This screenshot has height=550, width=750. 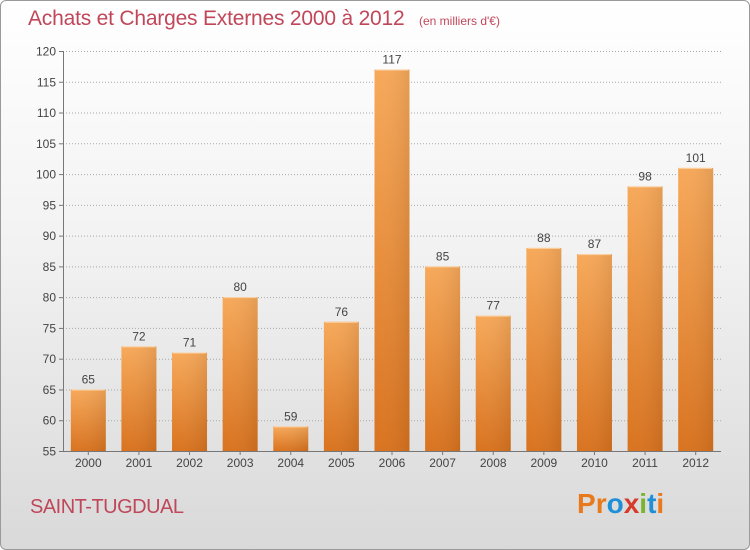 I want to click on y-tick-label: 90, so click(x=50, y=236).